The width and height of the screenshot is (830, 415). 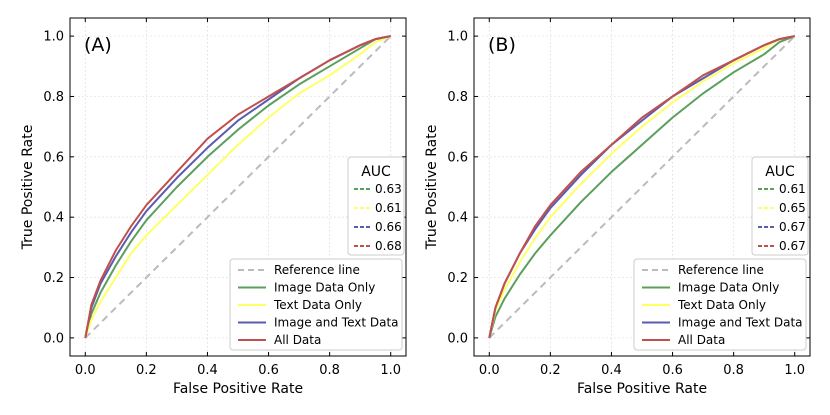 I want to click on auc-value: 0.68, so click(x=388, y=246).